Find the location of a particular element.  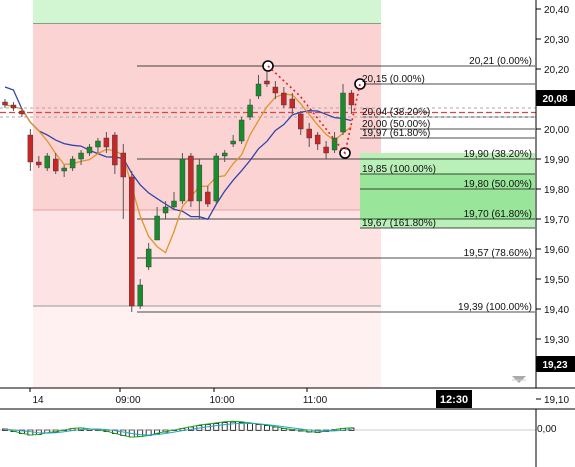

swing-markers is located at coordinates (314, 109).